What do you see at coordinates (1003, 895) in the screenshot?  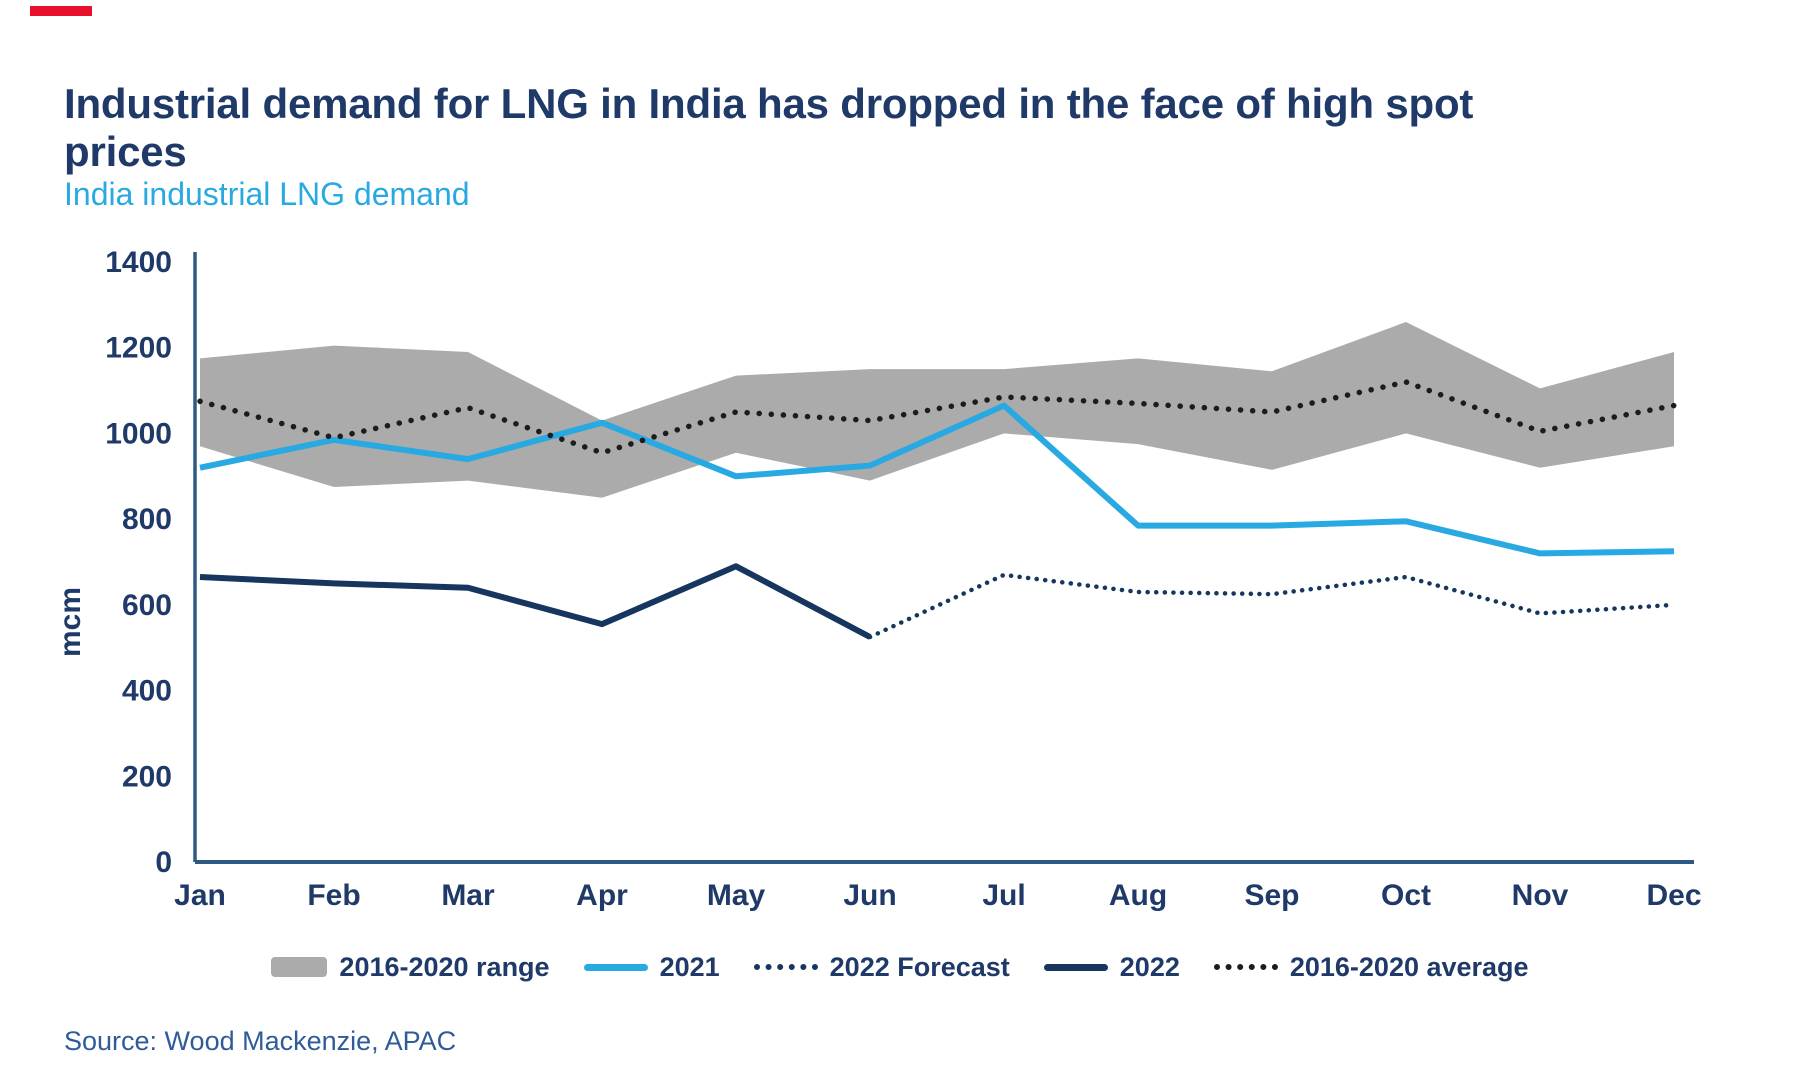 I see `x-tick-label-jul: Jul` at bounding box center [1003, 895].